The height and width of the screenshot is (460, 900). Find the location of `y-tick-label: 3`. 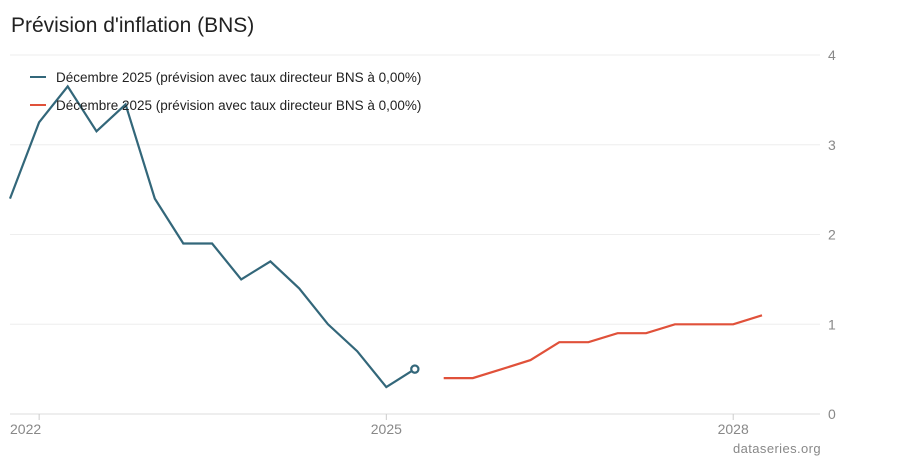

y-tick-label: 3 is located at coordinates (832, 145).